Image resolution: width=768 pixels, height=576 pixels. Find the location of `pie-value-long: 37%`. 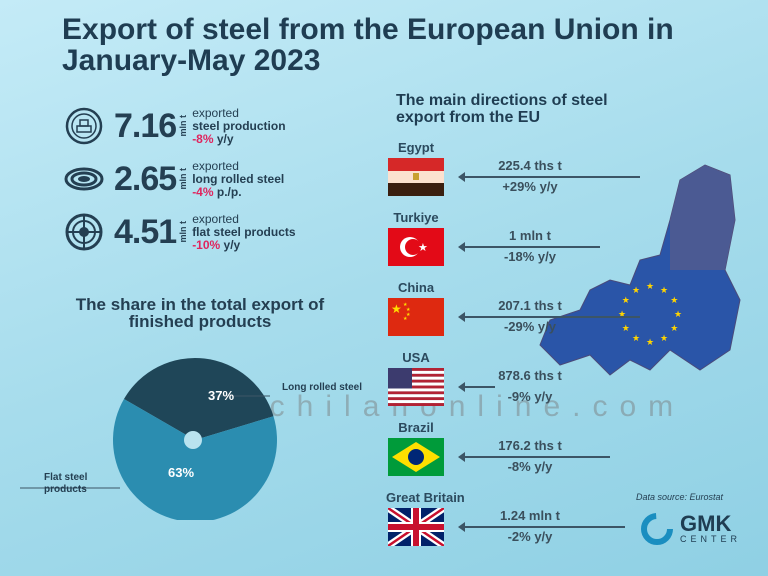

pie-value-long: 37% is located at coordinates (221, 395).